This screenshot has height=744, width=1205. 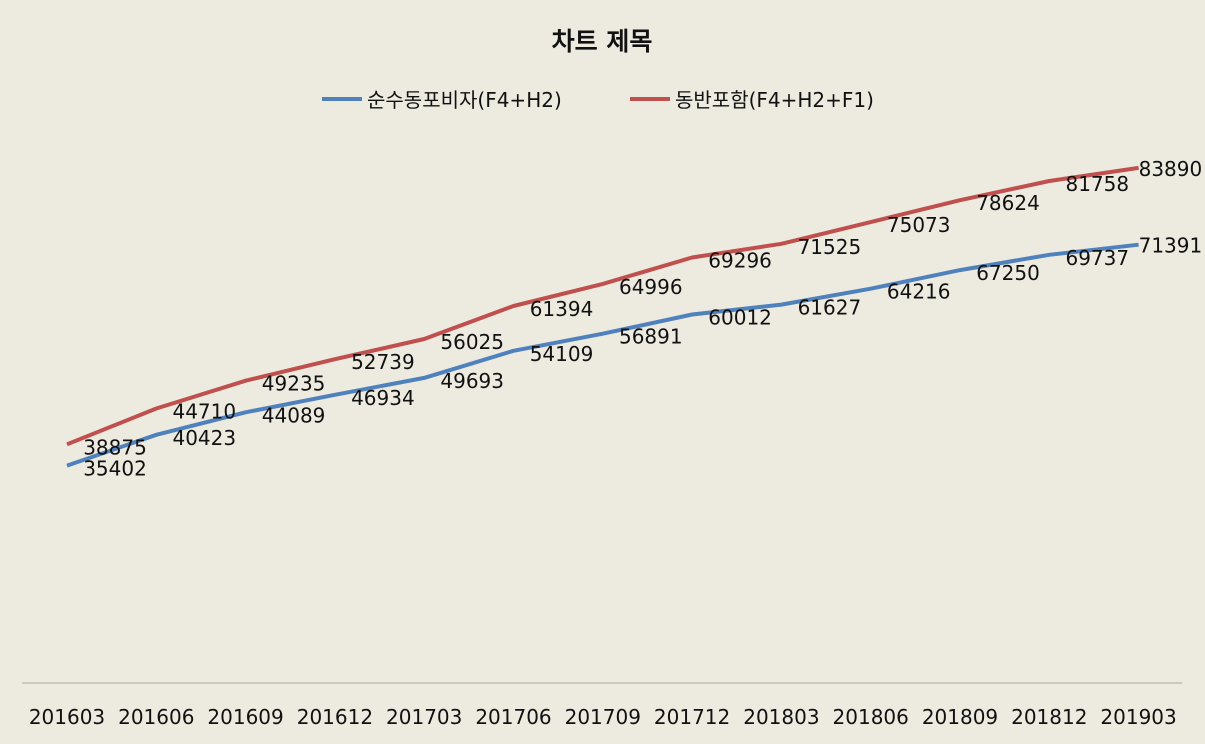 I want to click on data-label-series-1: 44089, so click(x=294, y=415).